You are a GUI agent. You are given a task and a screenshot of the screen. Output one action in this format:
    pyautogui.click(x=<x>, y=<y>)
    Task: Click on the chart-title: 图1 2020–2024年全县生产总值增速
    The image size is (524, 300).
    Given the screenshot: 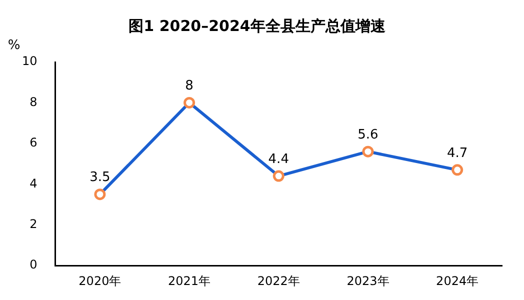 What is the action you would take?
    pyautogui.click(x=257, y=25)
    